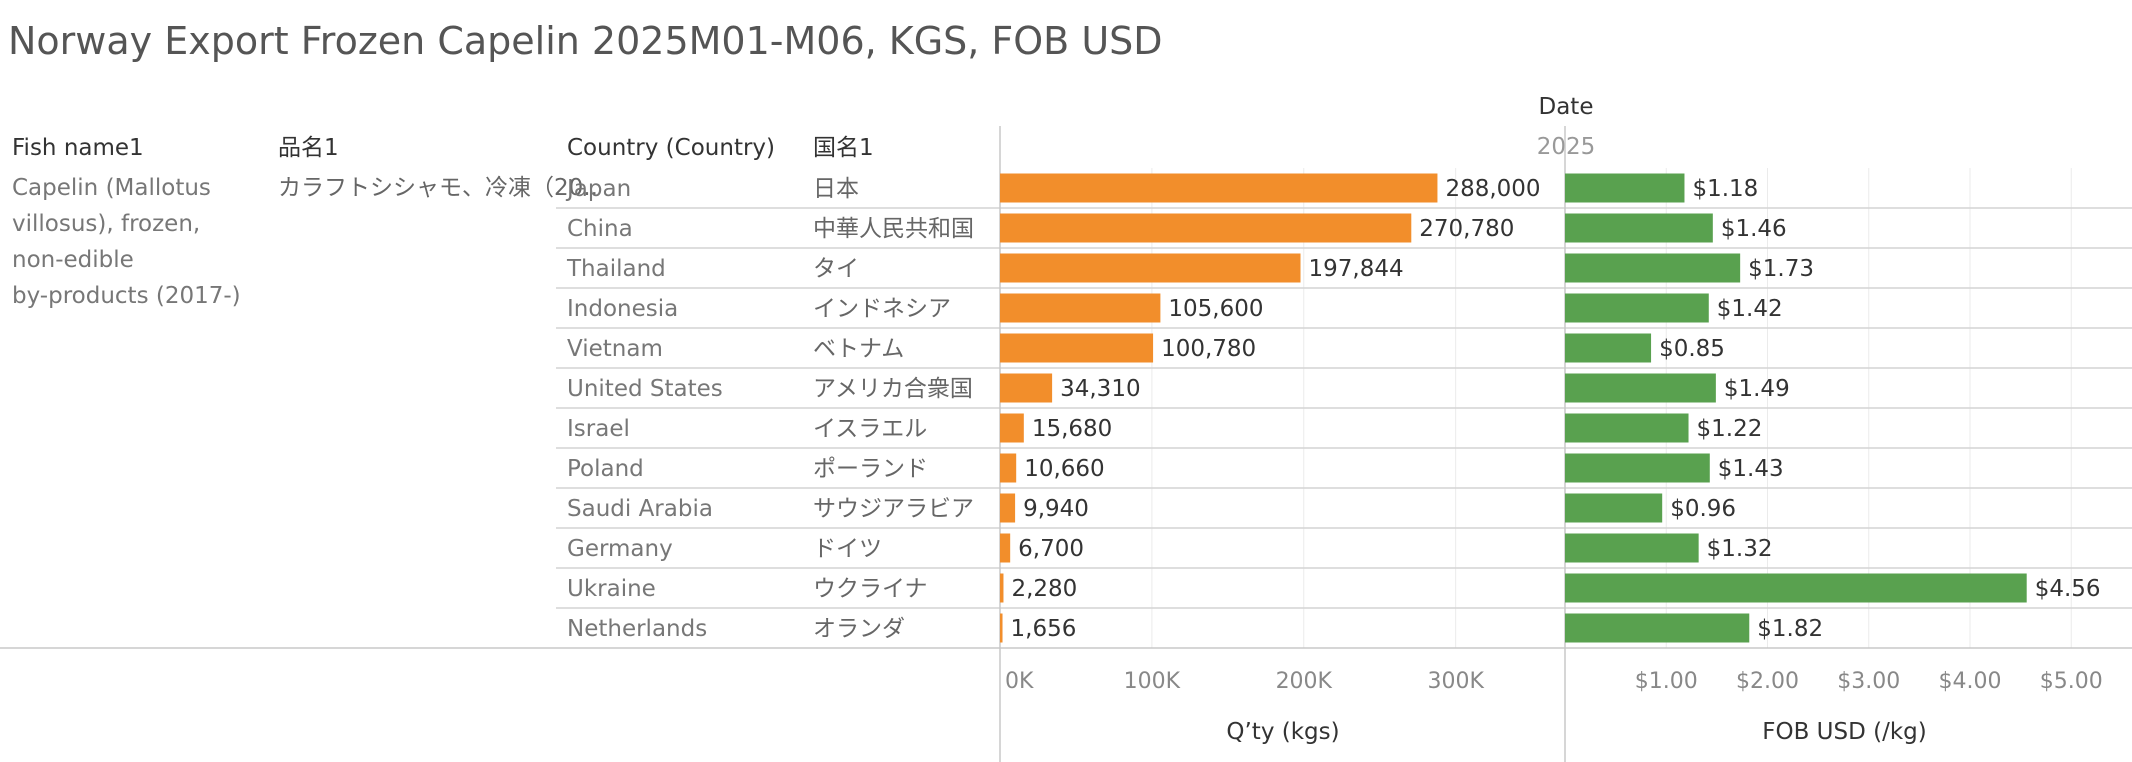  I want to click on country-label: Thailand, so click(616, 269).